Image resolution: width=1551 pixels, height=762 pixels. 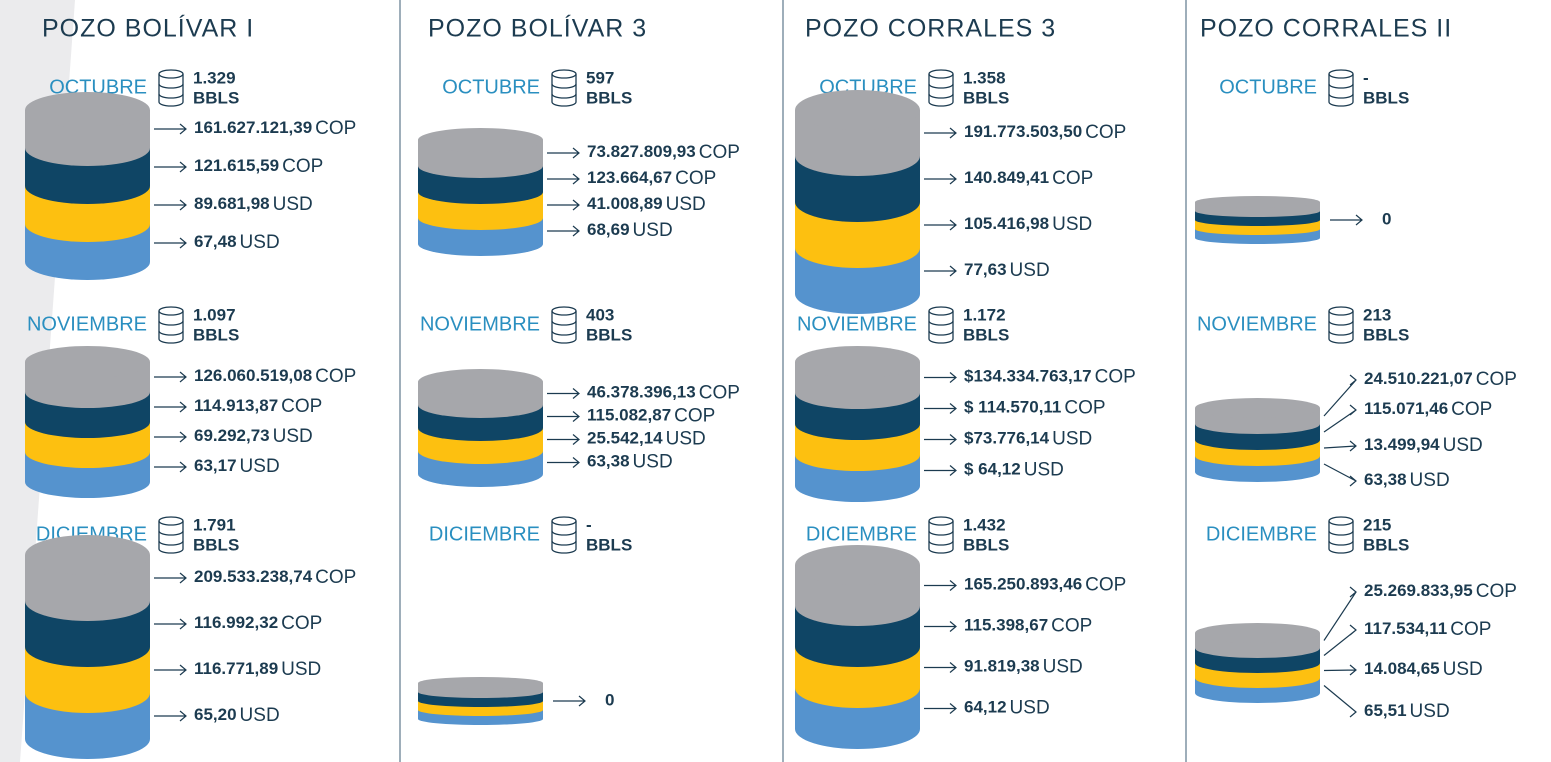 What do you see at coordinates (984, 524) in the screenshot?
I see `barrels-value: 1.432` at bounding box center [984, 524].